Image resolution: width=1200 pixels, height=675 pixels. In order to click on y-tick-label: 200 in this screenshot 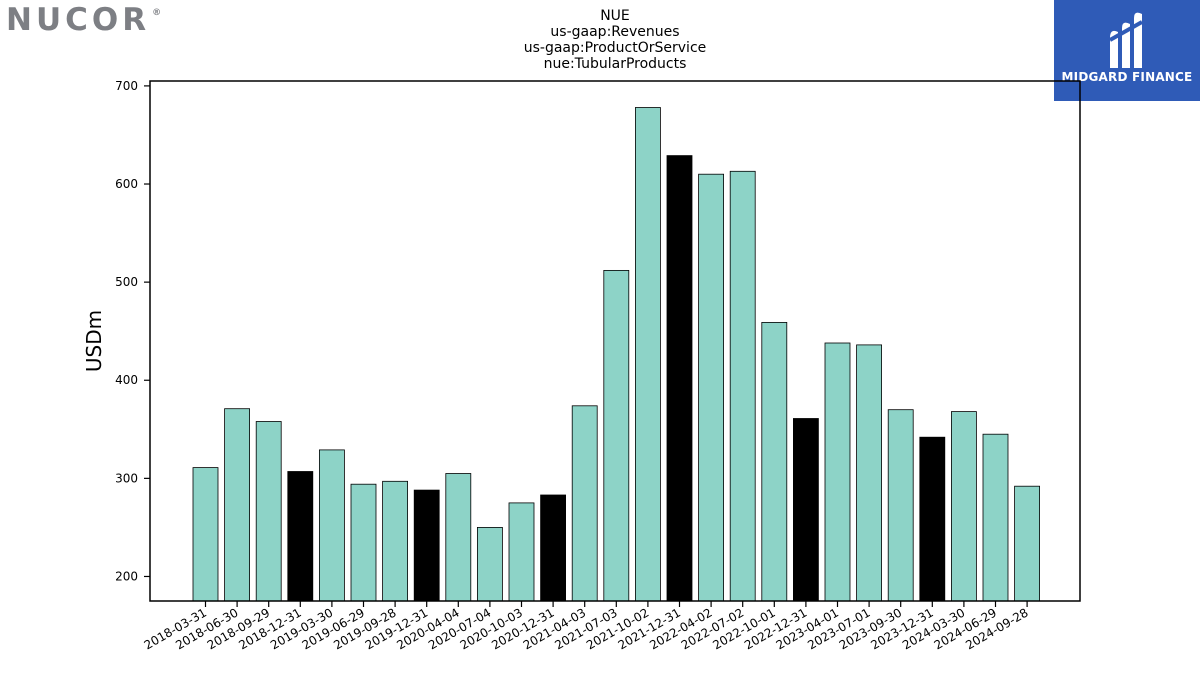, I will do `click(126, 576)`.